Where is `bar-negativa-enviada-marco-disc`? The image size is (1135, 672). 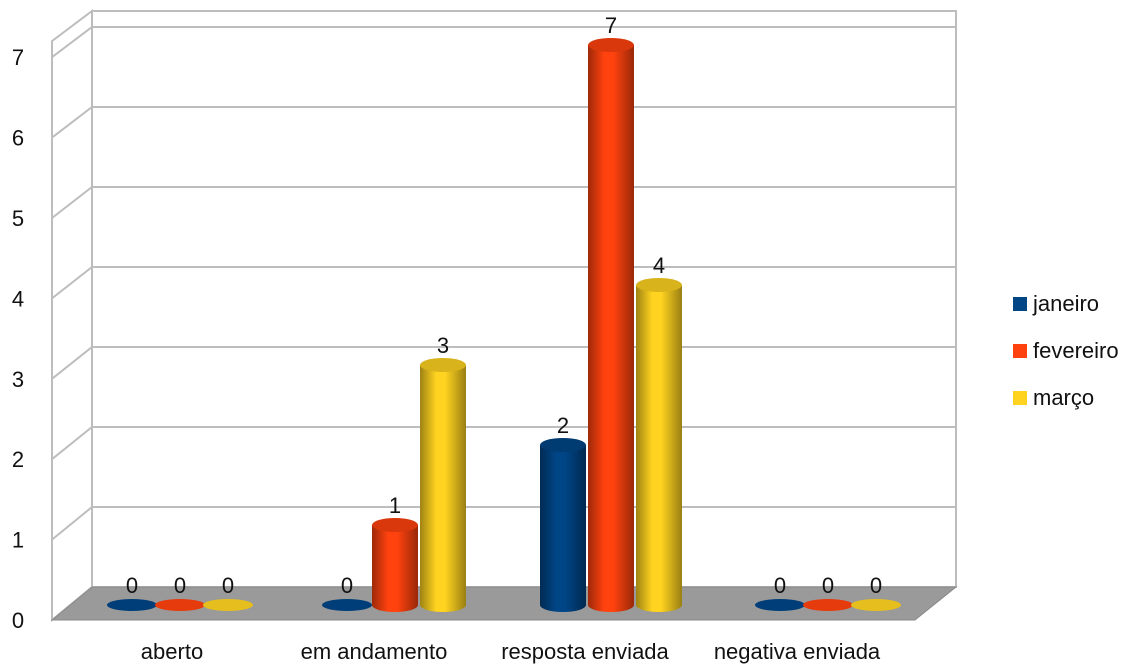
bar-negativa-enviada-marco-disc is located at coordinates (876, 605).